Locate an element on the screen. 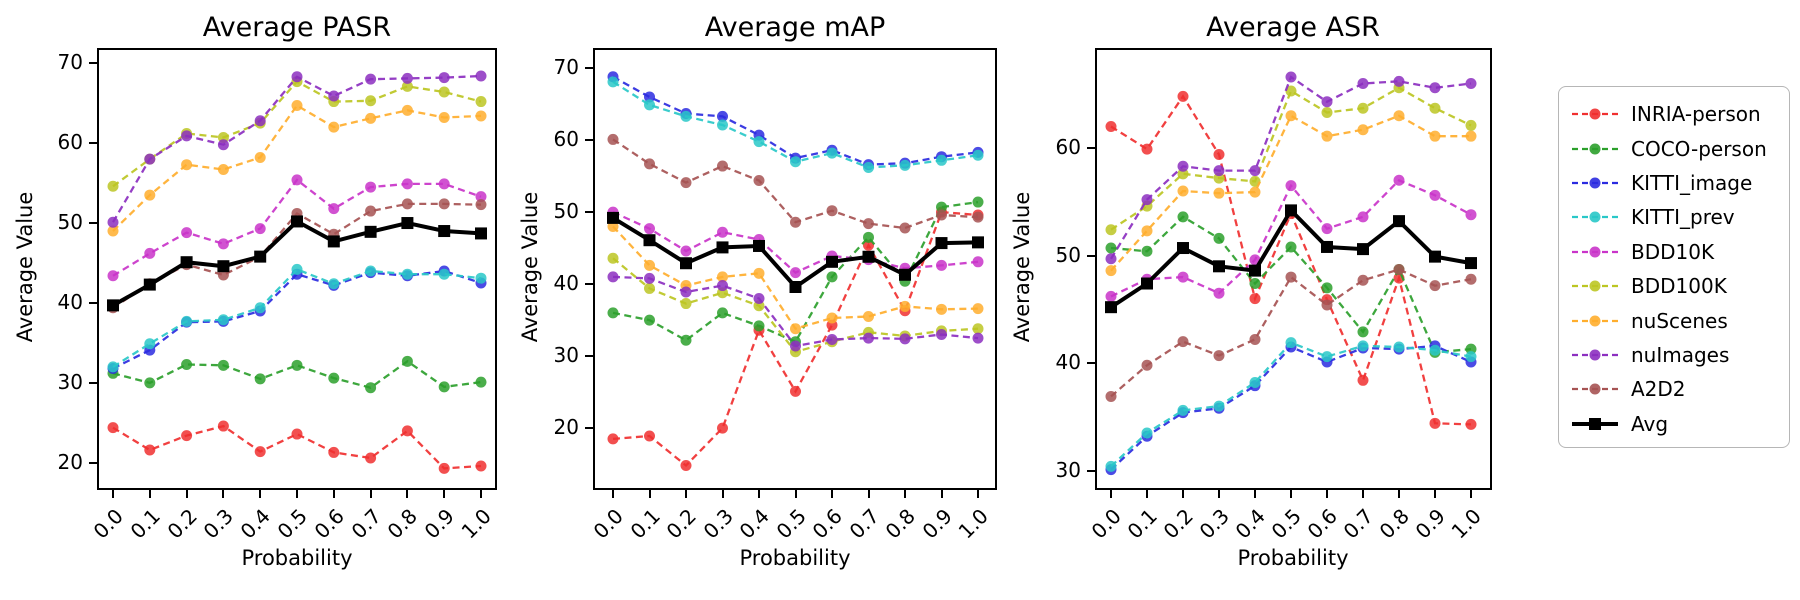 The height and width of the screenshot is (600, 1800). y-tick-label: 60 is located at coordinates (566, 139).